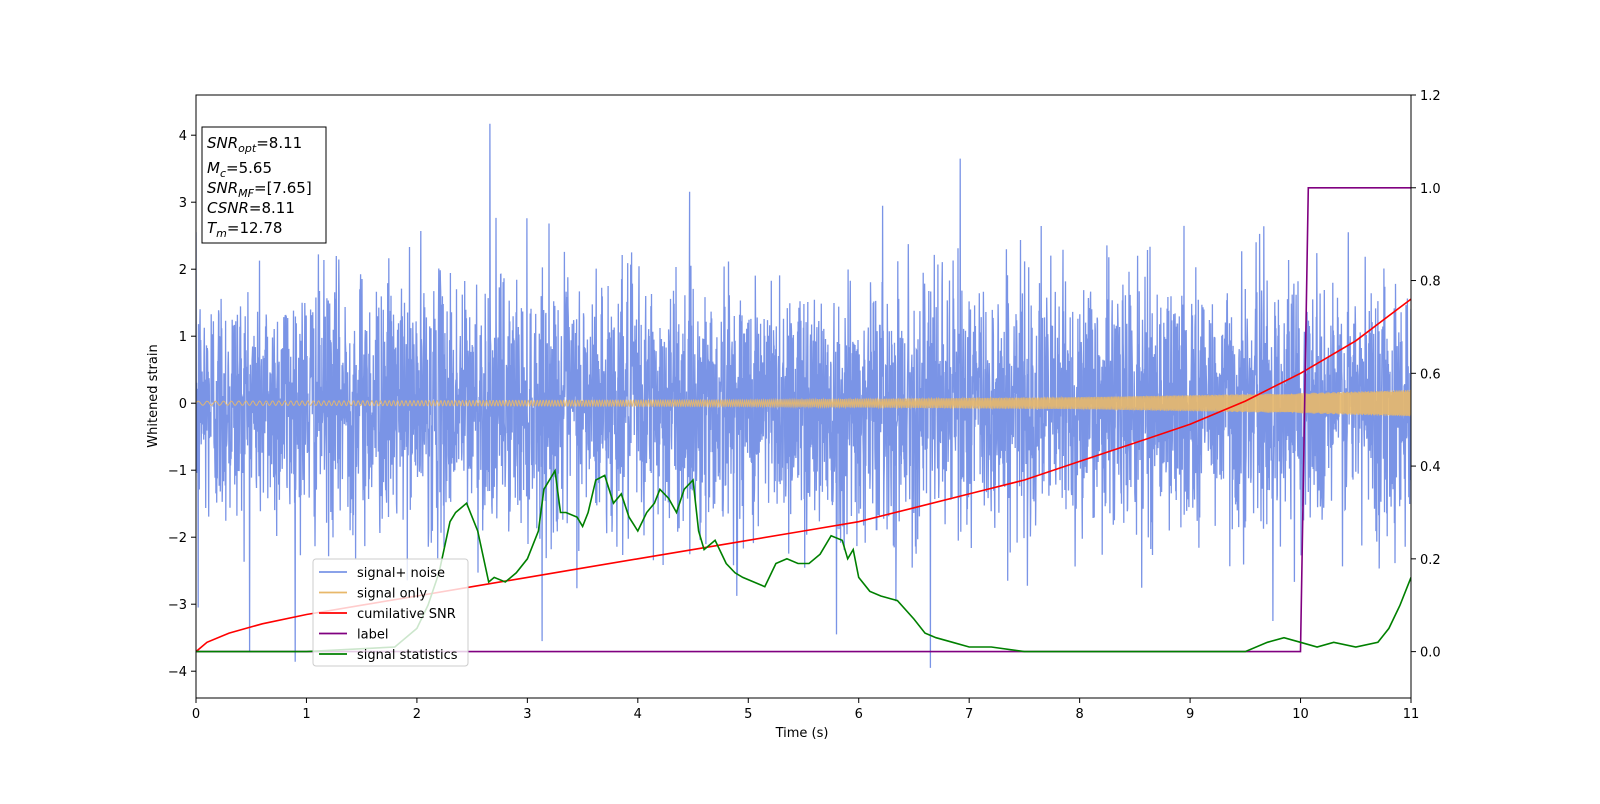  Describe the element at coordinates (406, 614) in the screenshot. I see `legend-label: cumilative SNR` at that location.